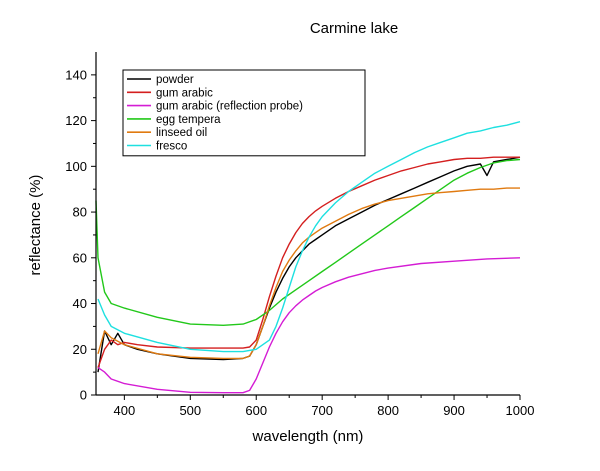 The width and height of the screenshot is (600, 471). I want to click on legend-label-2: gum arabic (reflection probe), so click(229, 107).